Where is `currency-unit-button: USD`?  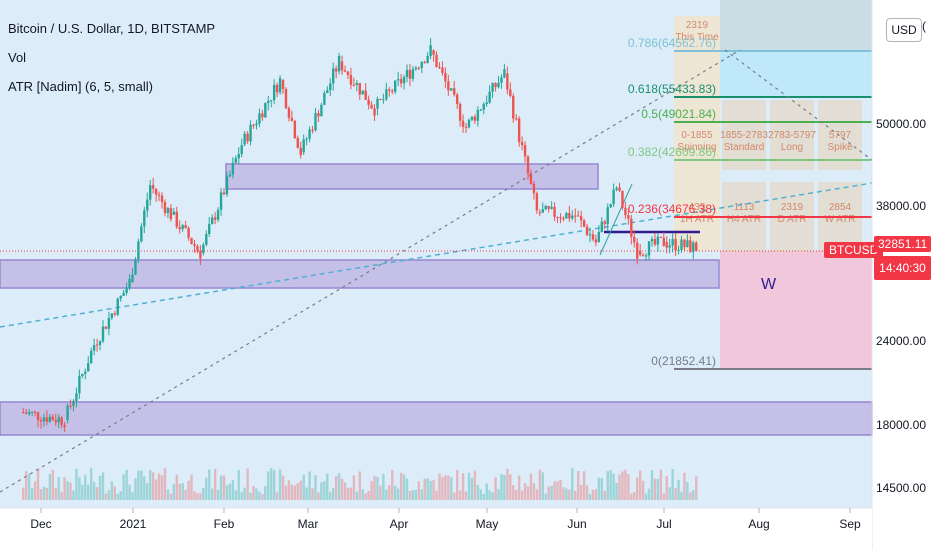
currency-unit-button: USD is located at coordinates (904, 30).